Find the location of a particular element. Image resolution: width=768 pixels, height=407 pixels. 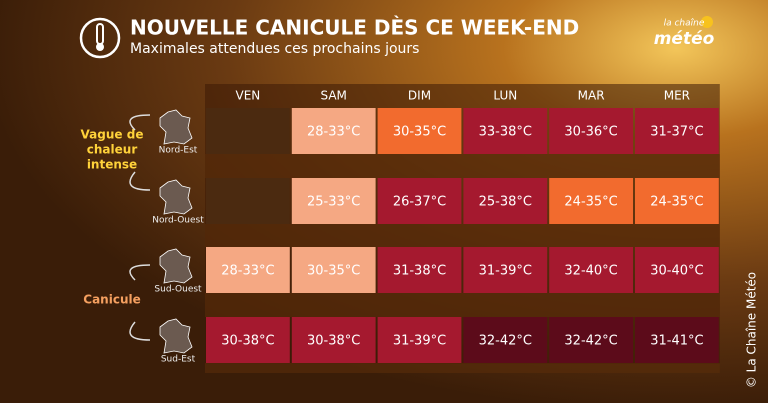

cell-value: 26-37°C is located at coordinates (419, 202).